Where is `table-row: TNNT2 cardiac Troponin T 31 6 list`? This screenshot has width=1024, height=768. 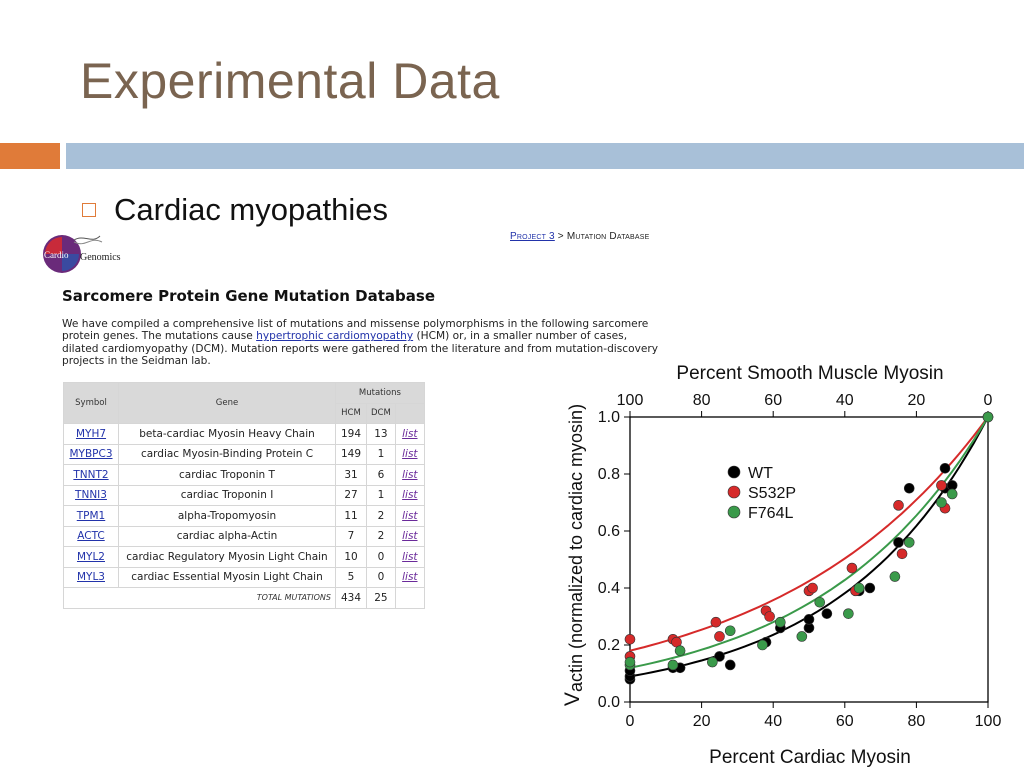 table-row: TNNT2 cardiac Troponin T 31 6 list is located at coordinates (244, 475).